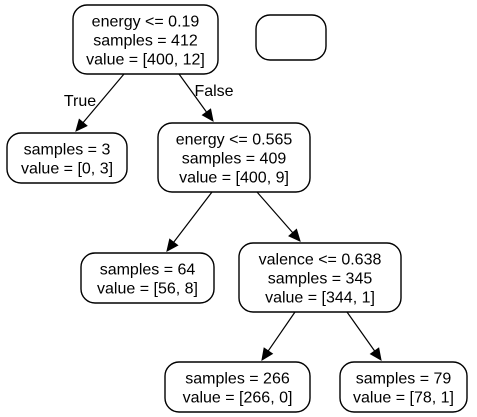  What do you see at coordinates (193, 217) in the screenshot?
I see `edge-split_energy-to-leaf_b` at bounding box center [193, 217].